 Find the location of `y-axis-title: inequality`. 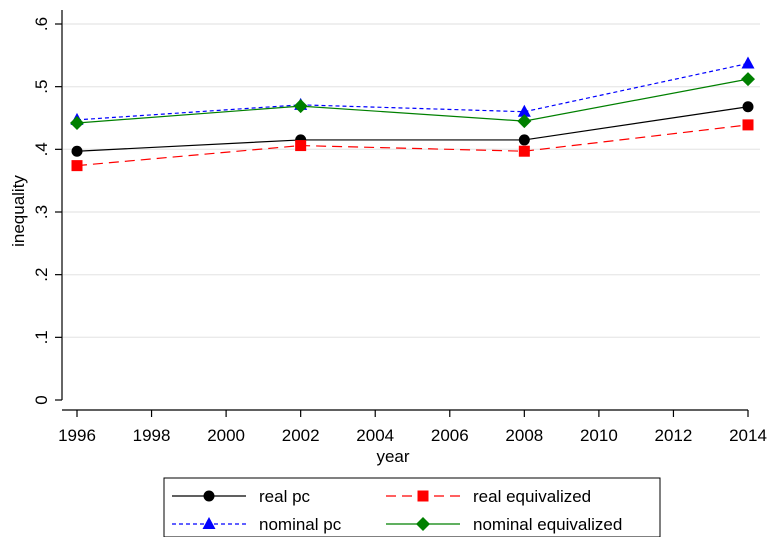

y-axis-title: inequality is located at coordinates (18, 211).